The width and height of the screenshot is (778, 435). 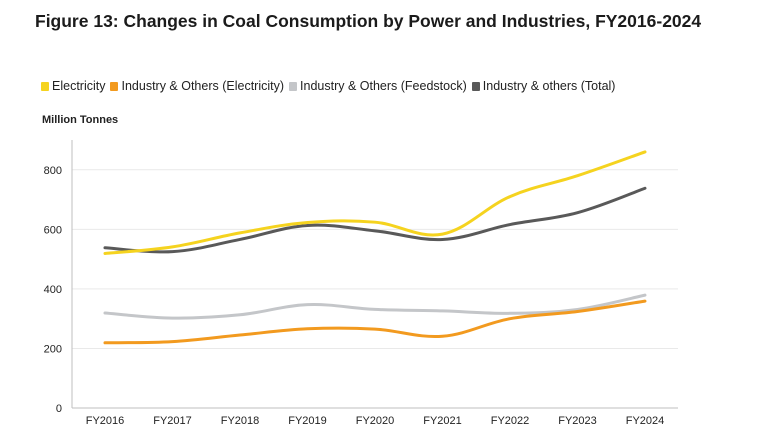 I want to click on x-tick-label: FY2017, so click(x=172, y=421).